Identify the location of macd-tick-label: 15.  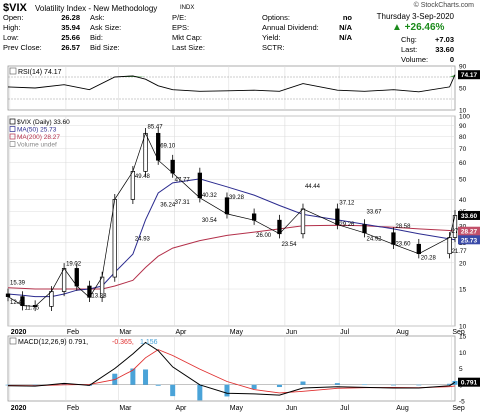
(463, 337).